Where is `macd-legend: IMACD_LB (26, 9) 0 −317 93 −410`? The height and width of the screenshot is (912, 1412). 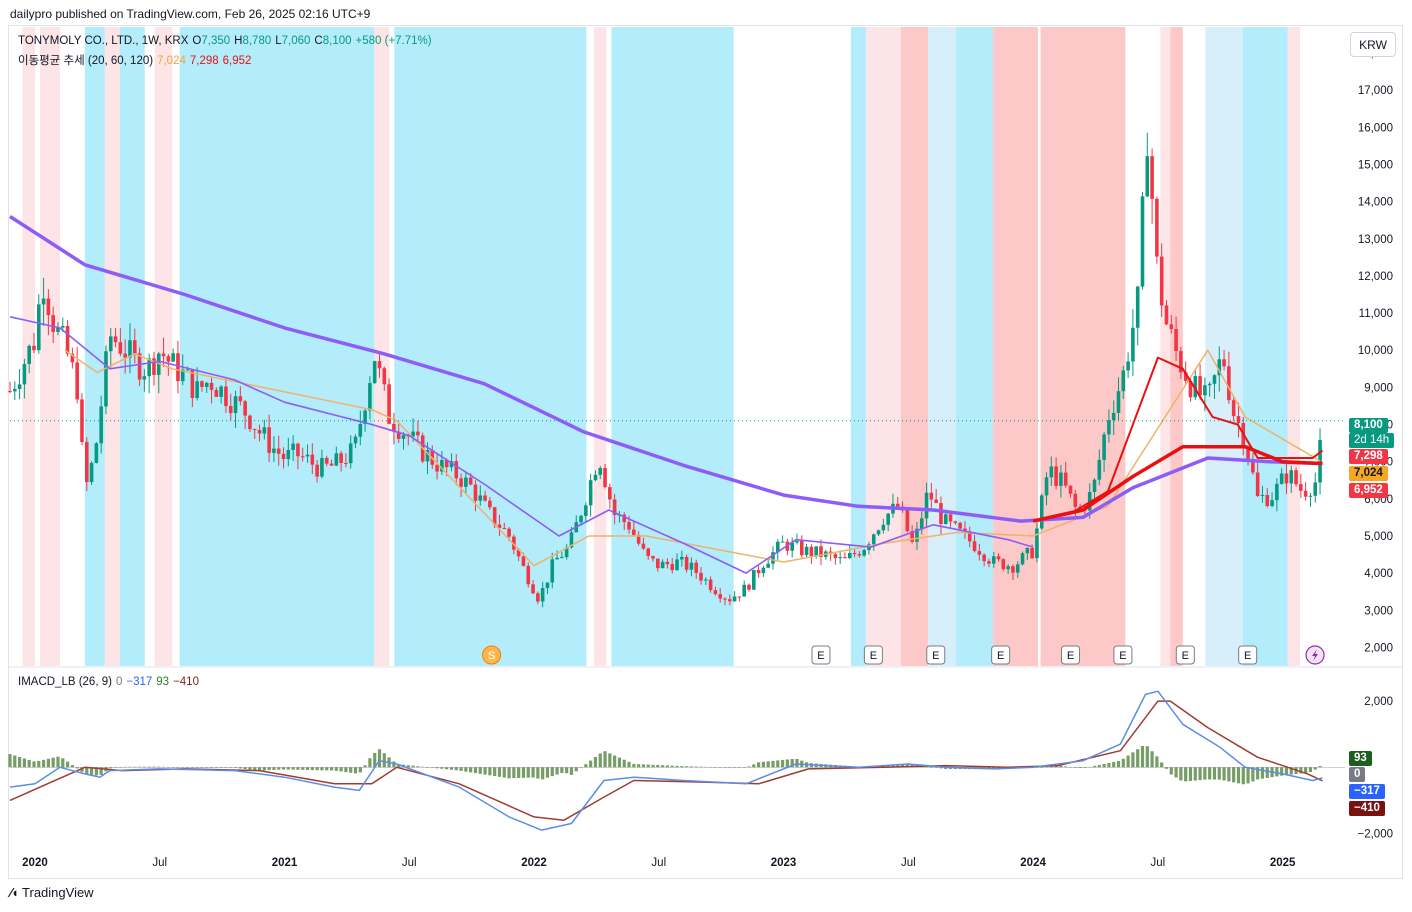
macd-legend: IMACD_LB (26, 9) 0 −317 93 −410 is located at coordinates (110, 682).